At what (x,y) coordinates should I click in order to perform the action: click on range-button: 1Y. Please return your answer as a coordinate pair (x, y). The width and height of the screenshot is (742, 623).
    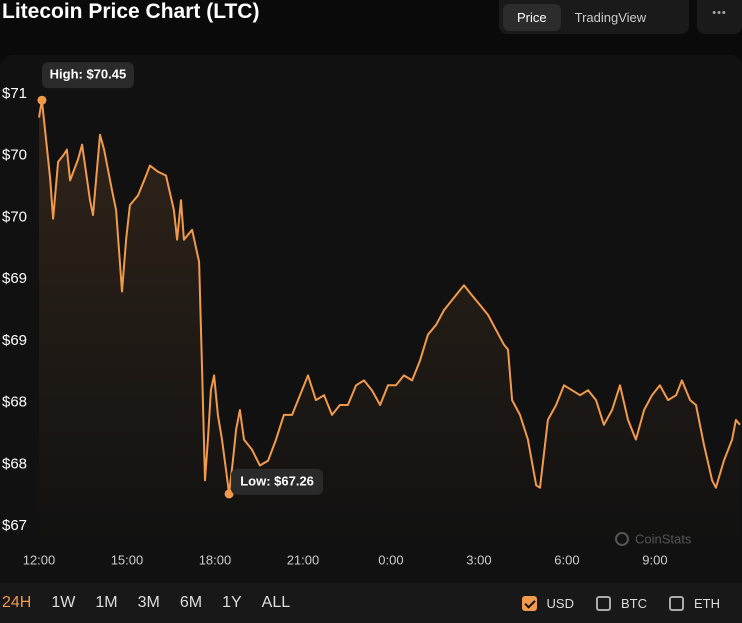
    Looking at the image, I should click on (232, 602).